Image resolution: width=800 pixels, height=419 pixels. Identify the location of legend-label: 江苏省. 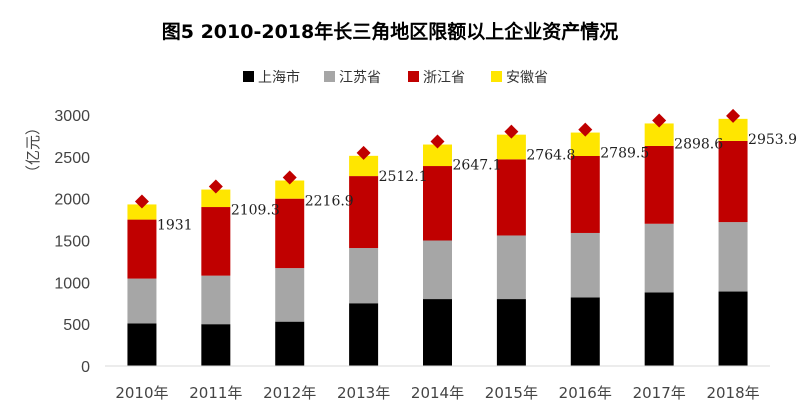
(360, 78).